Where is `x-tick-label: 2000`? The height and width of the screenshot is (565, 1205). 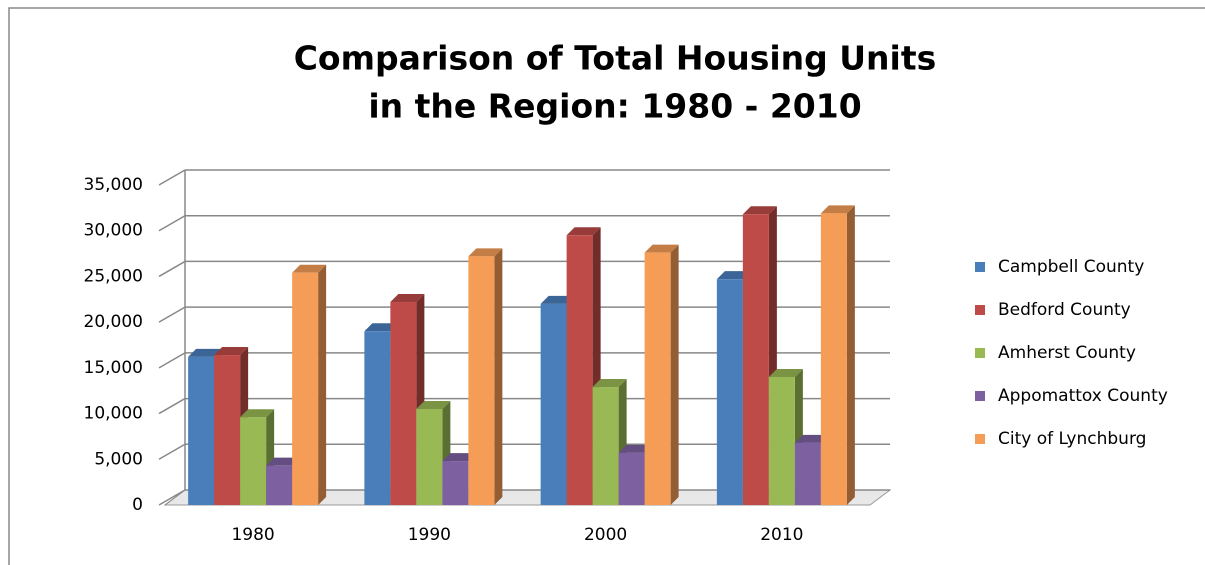 x-tick-label: 2000 is located at coordinates (605, 535).